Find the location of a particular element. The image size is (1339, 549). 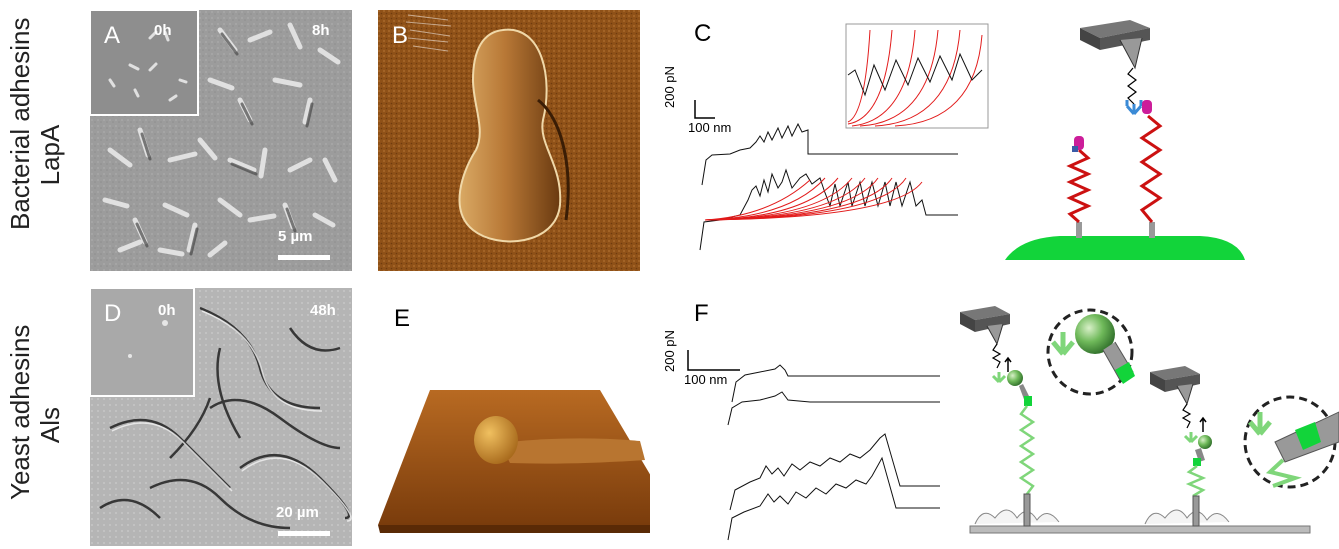

row-label-bacterial: Bacterial adhesins LapA is located at coordinates (35, 123).